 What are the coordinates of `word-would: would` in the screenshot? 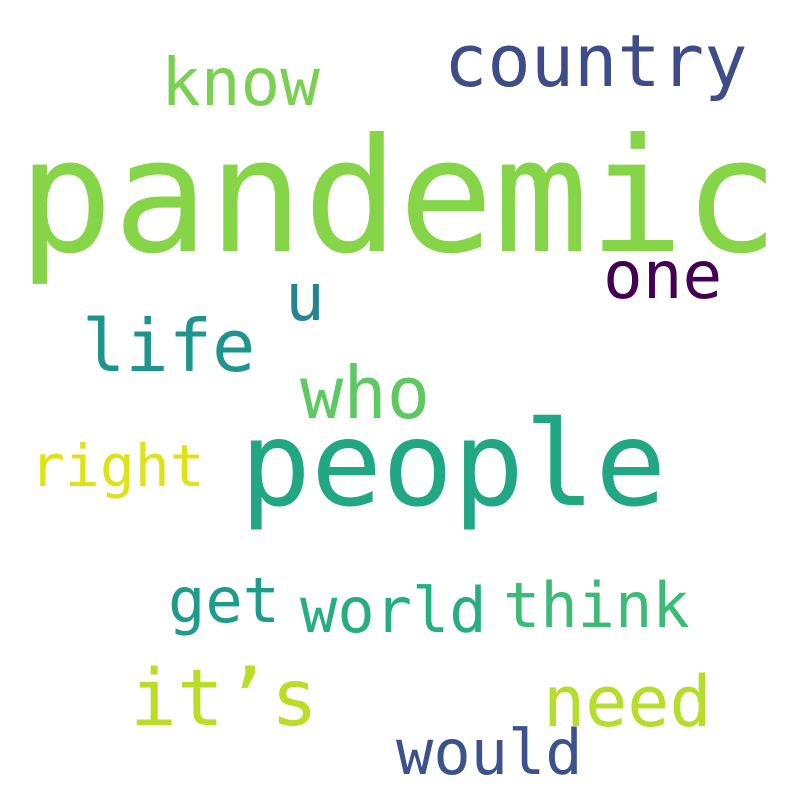 It's located at (489, 752).